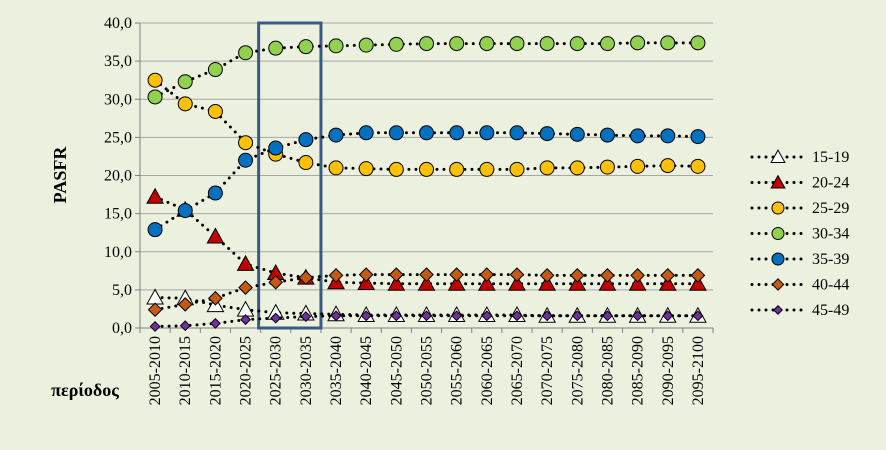 The height and width of the screenshot is (450, 886). I want to click on y-tick-labels: 0,0 5,0 10,0 15,0 20,0 25,0 30,0 35,0 40,0, so click(118, 176).